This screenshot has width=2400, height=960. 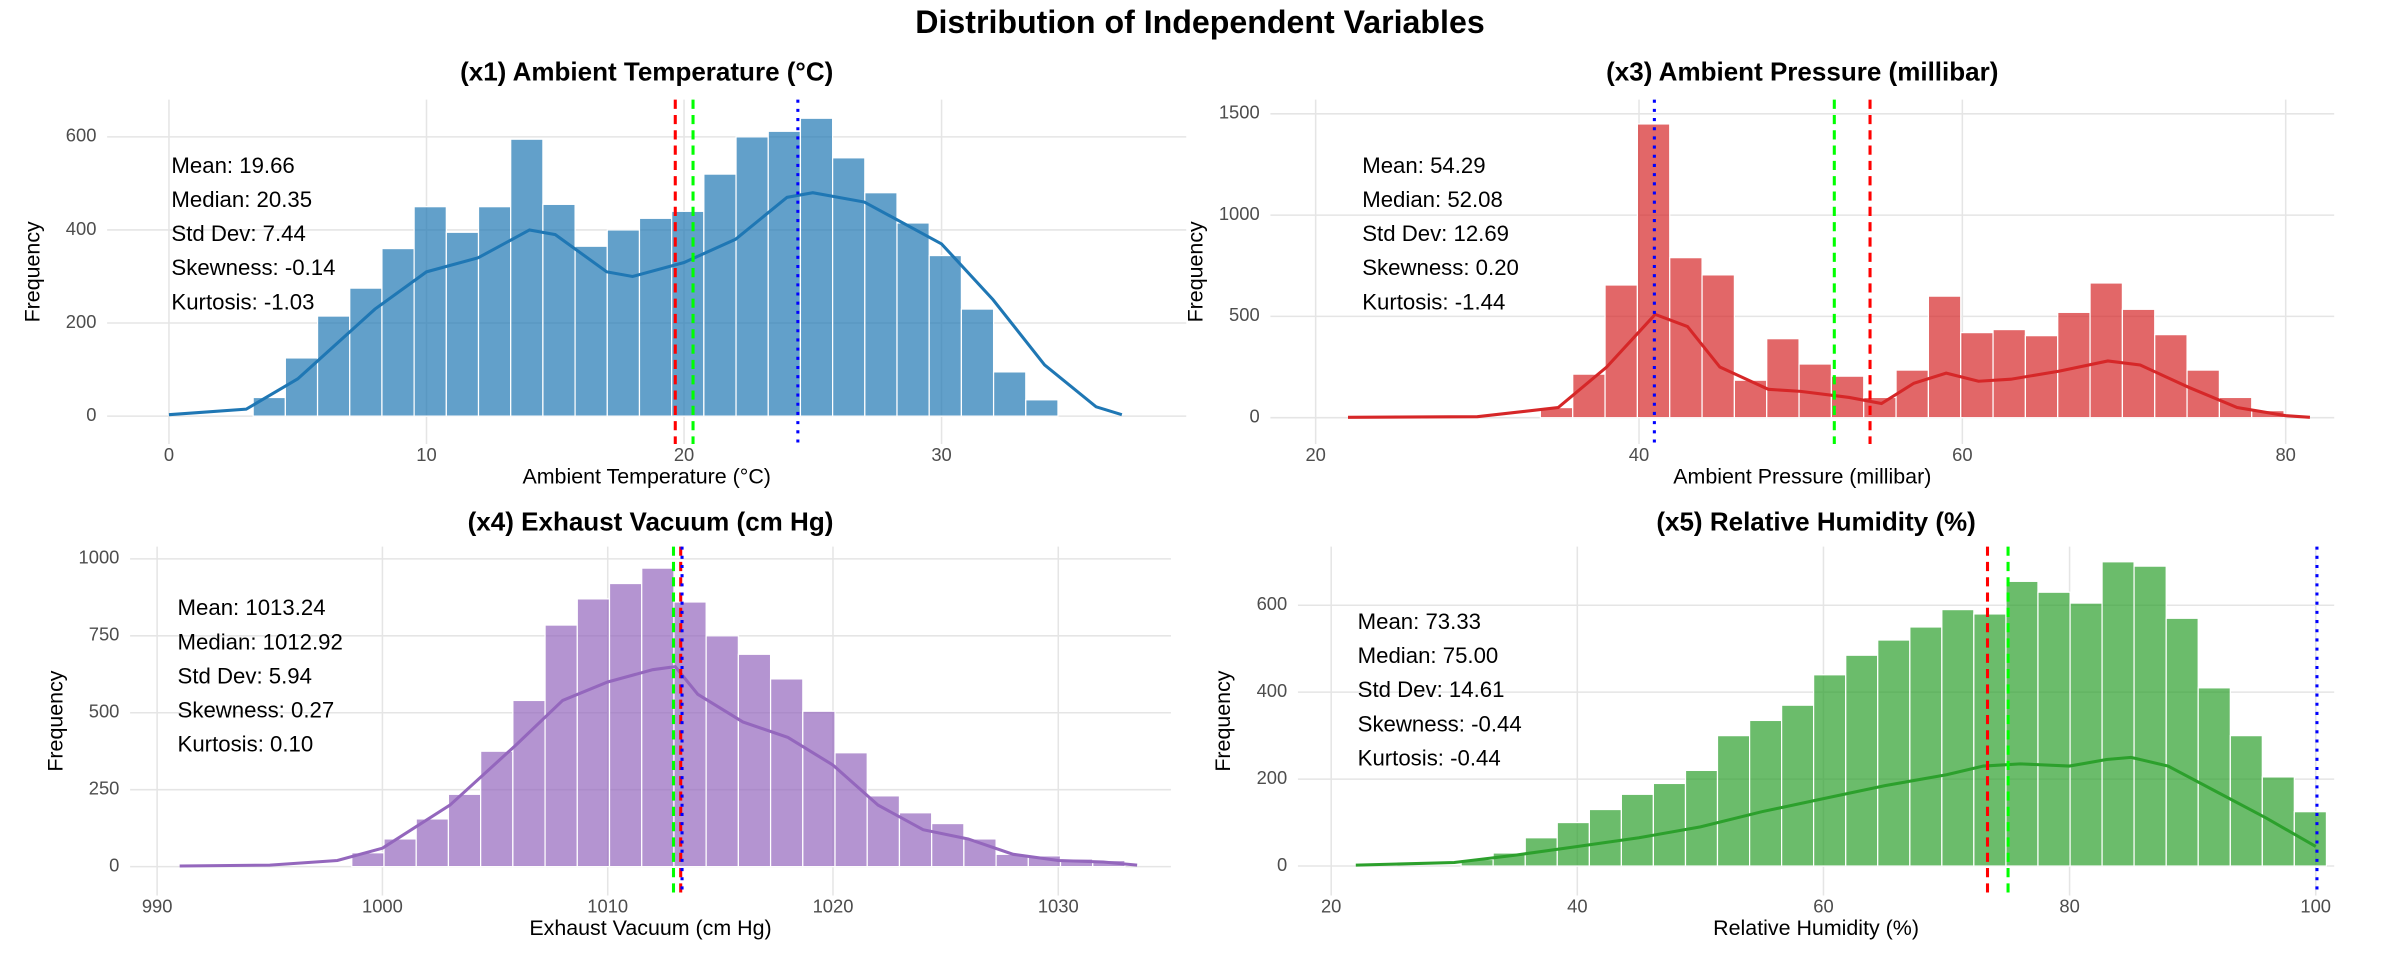 What do you see at coordinates (1440, 723) in the screenshot?
I see `stat-annotation: Skewness: -0.44` at bounding box center [1440, 723].